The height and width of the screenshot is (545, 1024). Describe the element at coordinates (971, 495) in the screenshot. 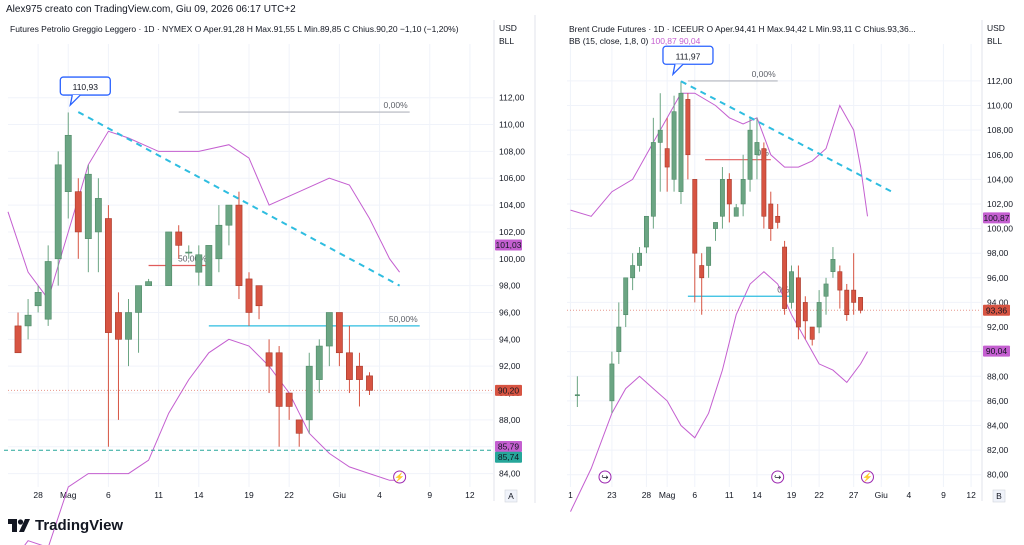

I see `p2-x-tick: 12` at that location.